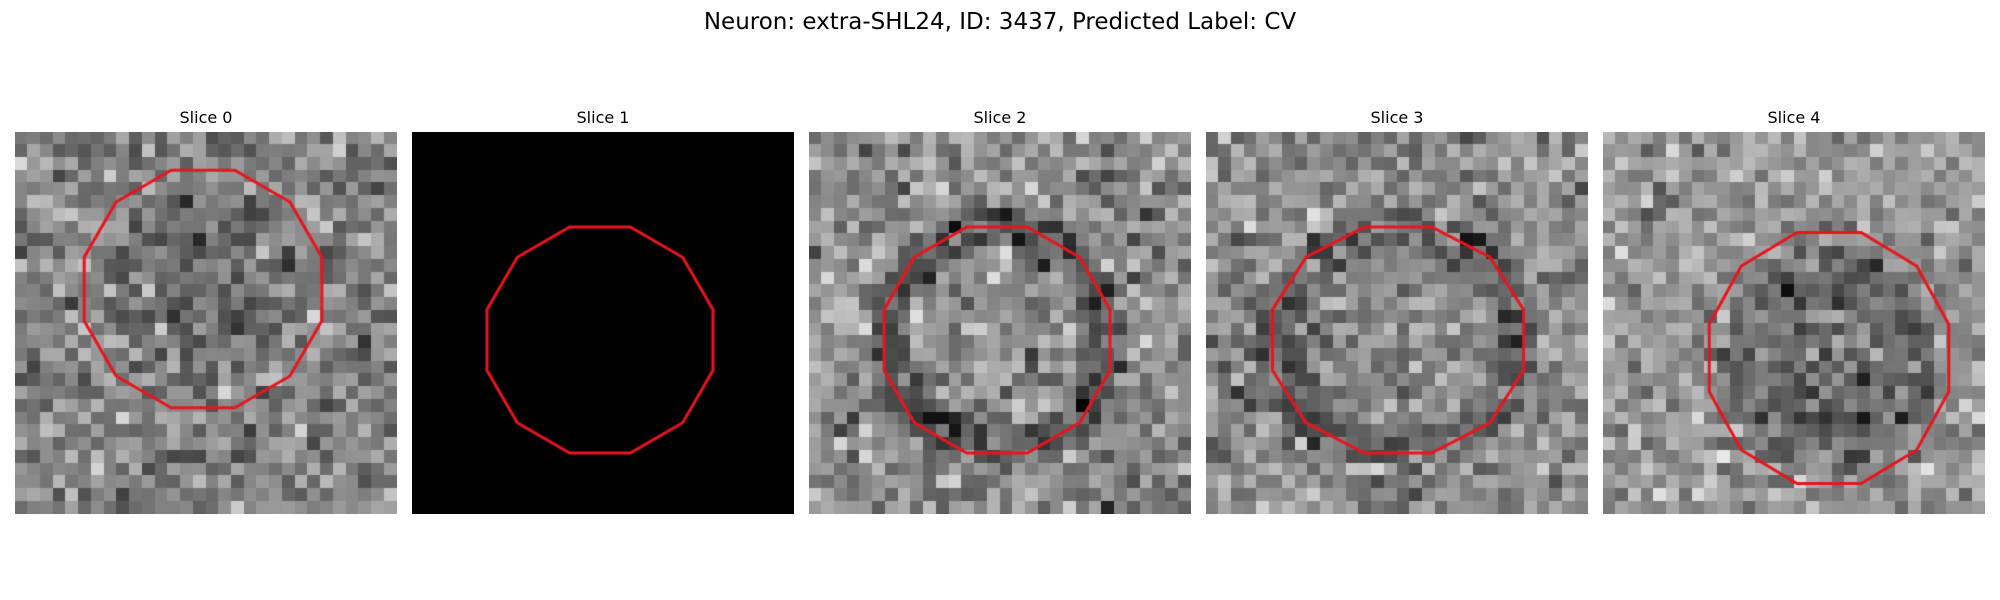 The image size is (2000, 600). Describe the element at coordinates (603, 117) in the screenshot. I see `slice-title: Slice 1` at that location.